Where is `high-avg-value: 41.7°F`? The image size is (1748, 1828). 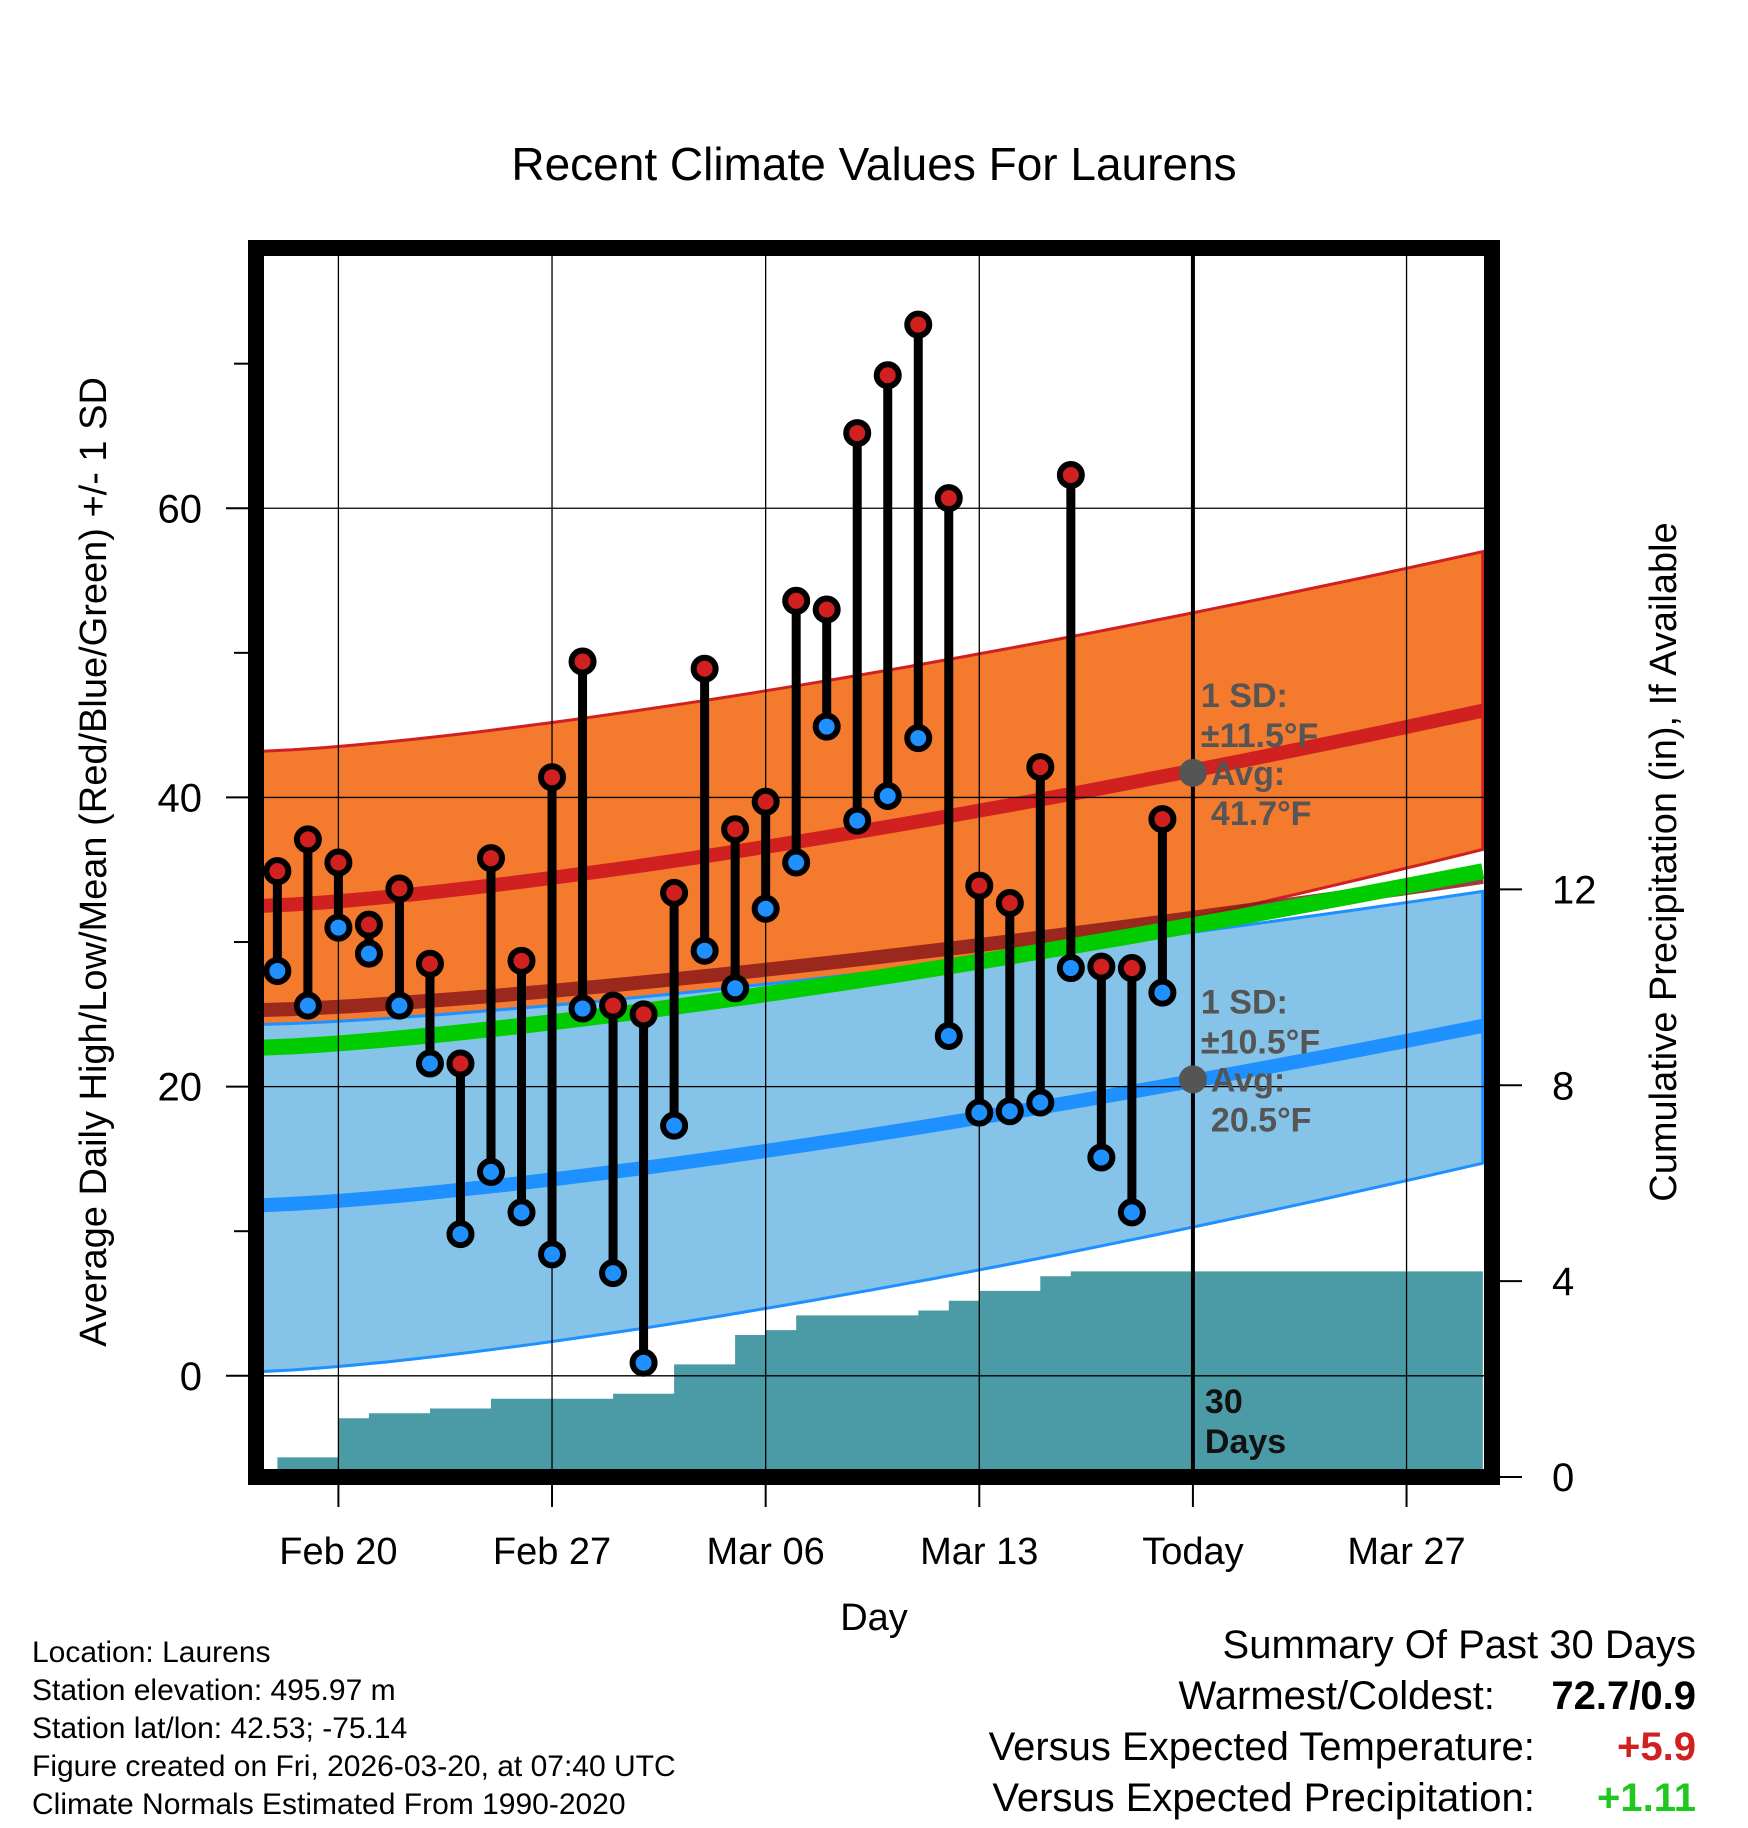
high-avg-value: 41.7°F is located at coordinates (1261, 814).